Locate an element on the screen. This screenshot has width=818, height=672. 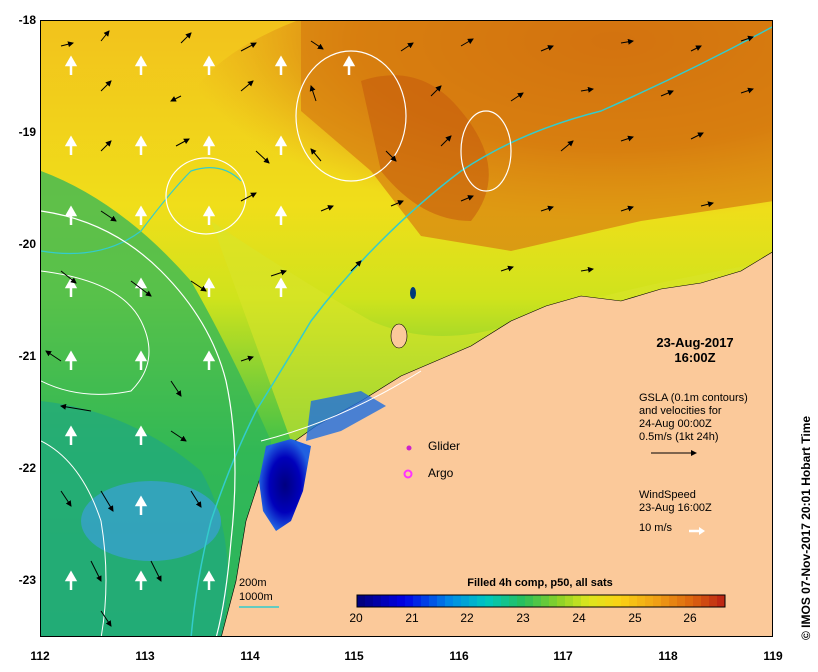
credit-label: © IMOS 07-Nov-2017 20:01 Hobart Time is located at coordinates (806, 527).